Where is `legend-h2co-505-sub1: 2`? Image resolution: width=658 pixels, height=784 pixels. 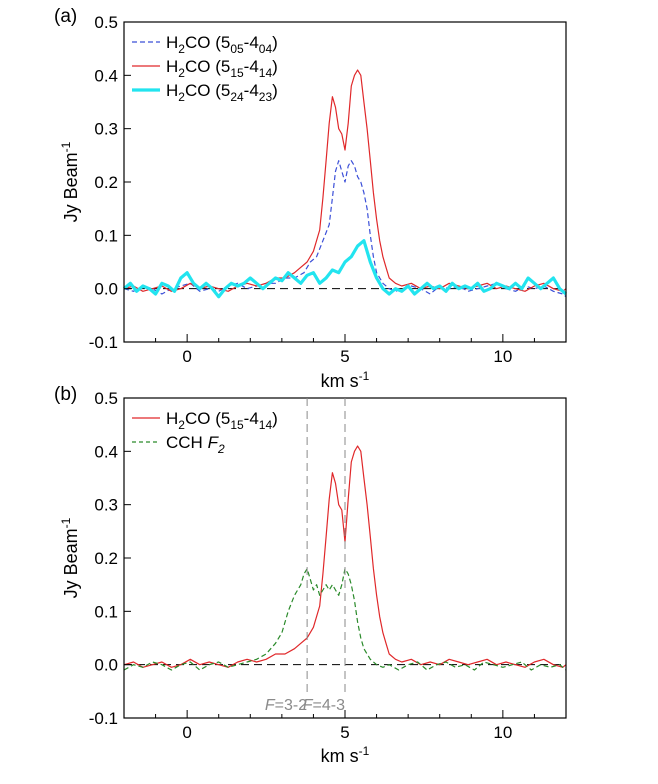
legend-h2co-505-sub1: 2 is located at coordinates (181, 49).